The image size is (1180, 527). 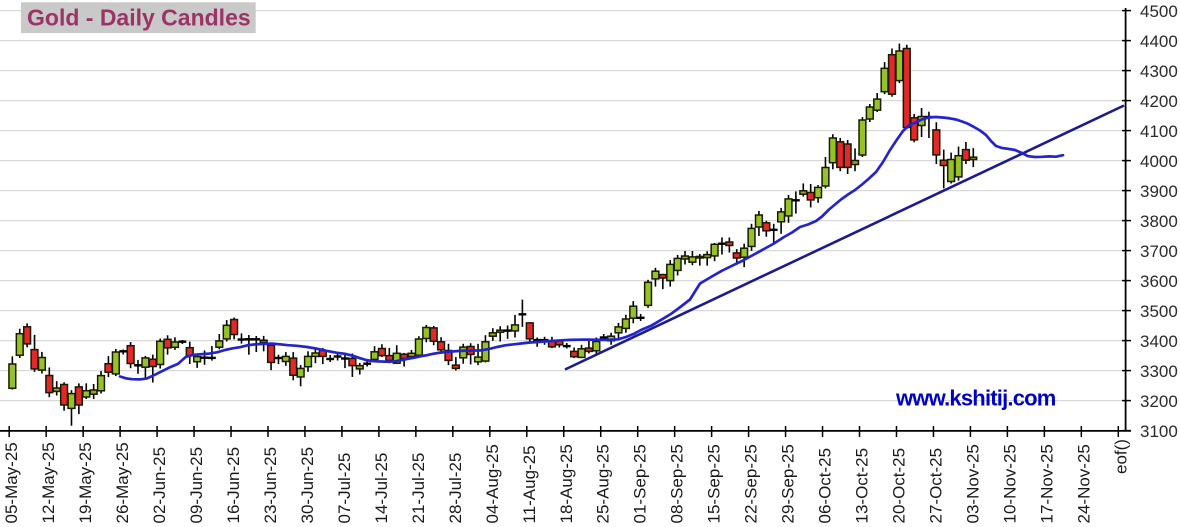 What do you see at coordinates (1159, 341) in the screenshot?
I see `svg-text: 3400` at bounding box center [1159, 341].